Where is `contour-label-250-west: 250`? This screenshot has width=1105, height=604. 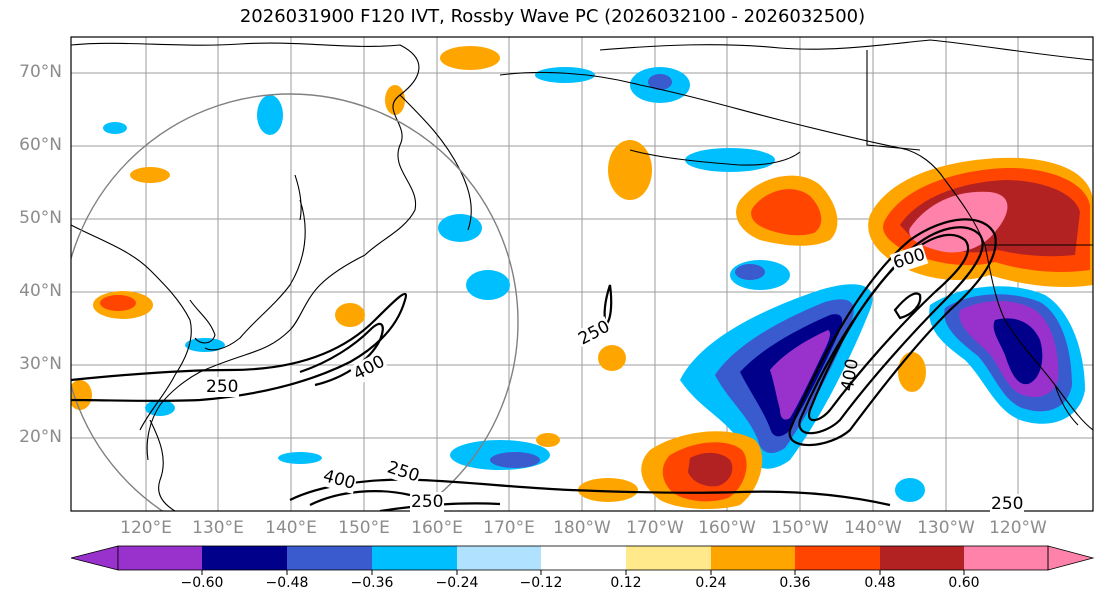 contour-label-250-west: 250 is located at coordinates (222, 387).